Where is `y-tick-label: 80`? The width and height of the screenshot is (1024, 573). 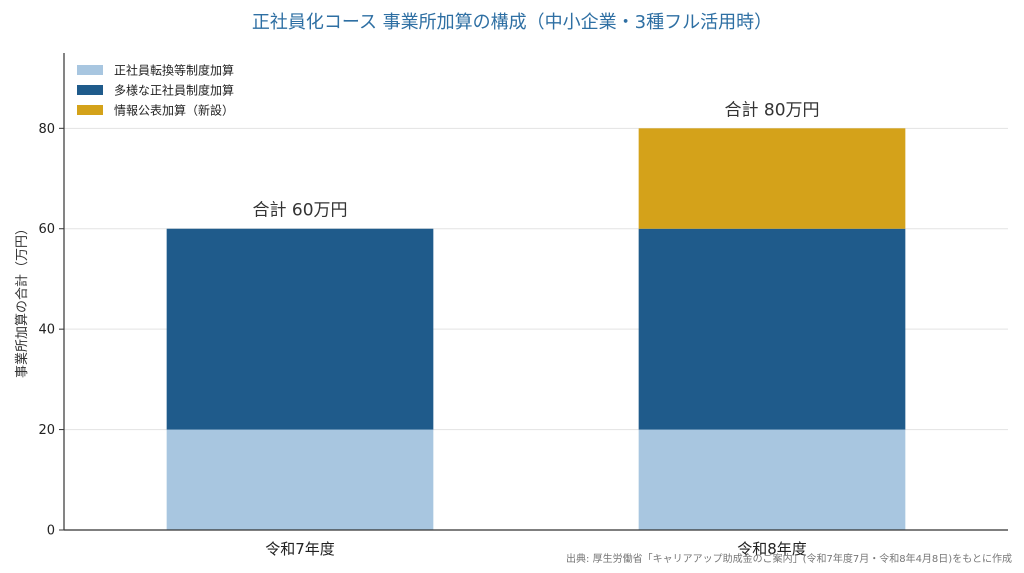
y-tick-label: 80 is located at coordinates (46, 129).